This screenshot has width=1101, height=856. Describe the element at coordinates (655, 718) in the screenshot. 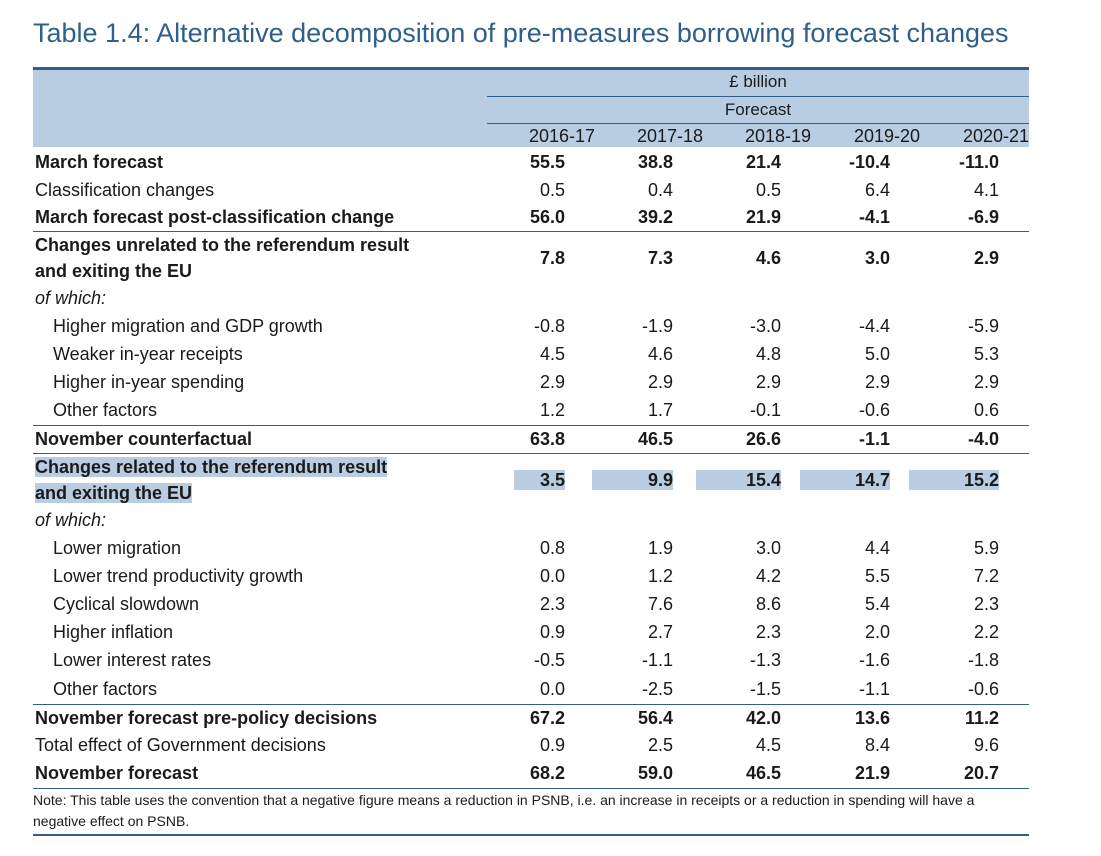

I see `cell: 56.4` at that location.